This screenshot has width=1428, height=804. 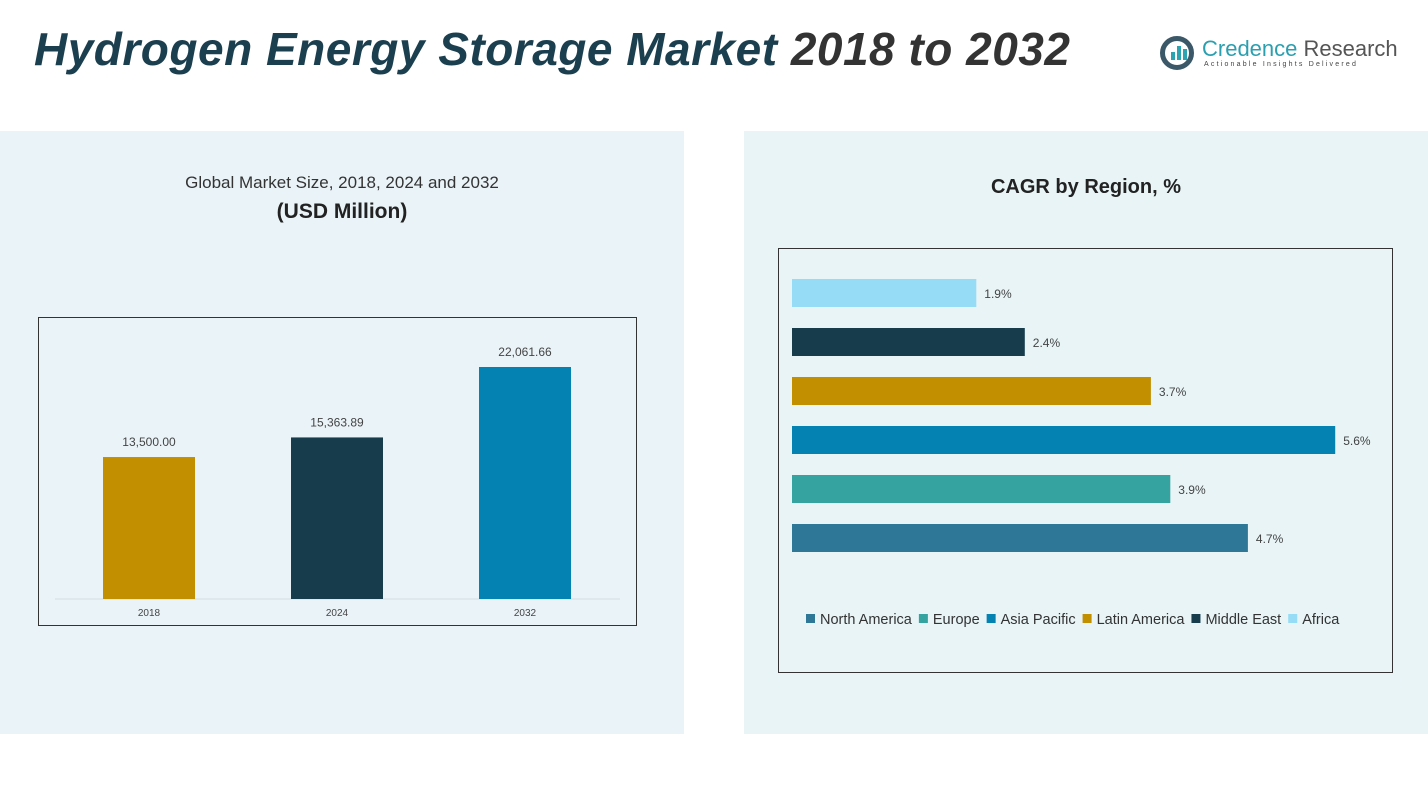 What do you see at coordinates (1281, 64) in the screenshot?
I see `logo-tagline: Actionable Insights Delivered` at bounding box center [1281, 64].